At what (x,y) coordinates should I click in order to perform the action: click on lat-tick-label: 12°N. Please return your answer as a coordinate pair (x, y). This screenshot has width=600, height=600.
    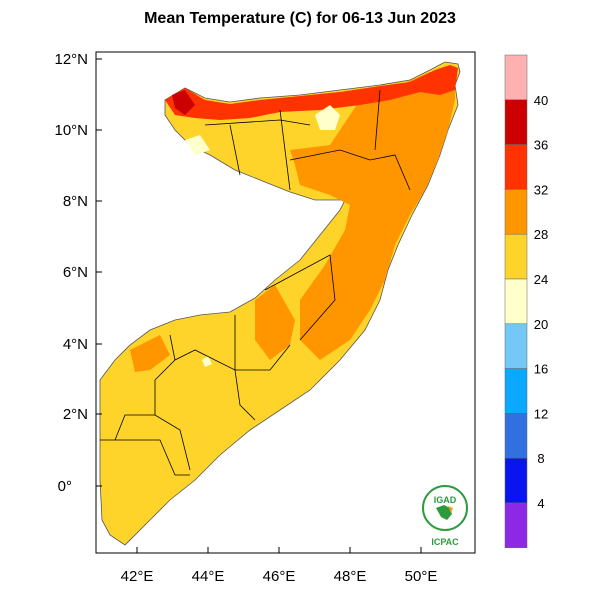
    Looking at the image, I should click on (71, 59).